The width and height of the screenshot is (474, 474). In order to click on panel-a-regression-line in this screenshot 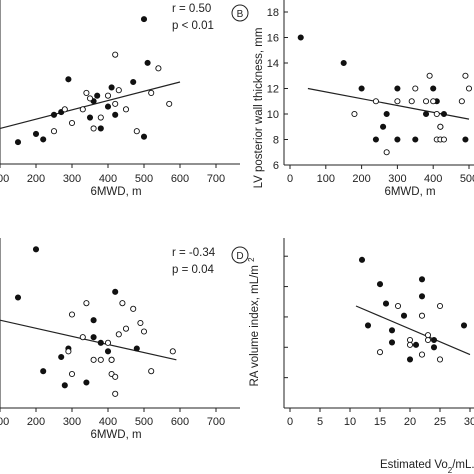, I will do `click(90, 105)`.